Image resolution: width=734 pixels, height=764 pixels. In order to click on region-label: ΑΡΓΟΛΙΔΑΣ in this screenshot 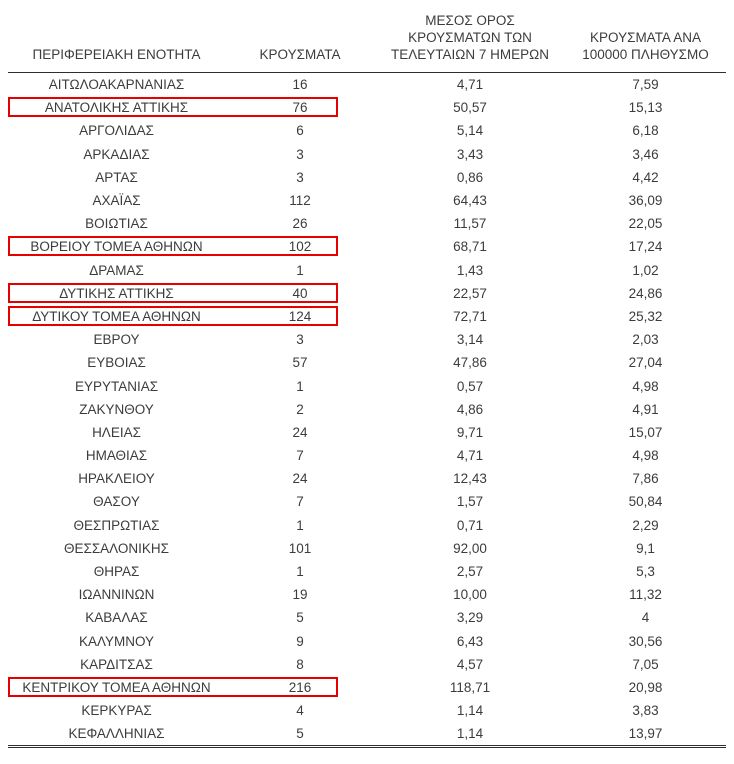, I will do `click(116, 131)`.